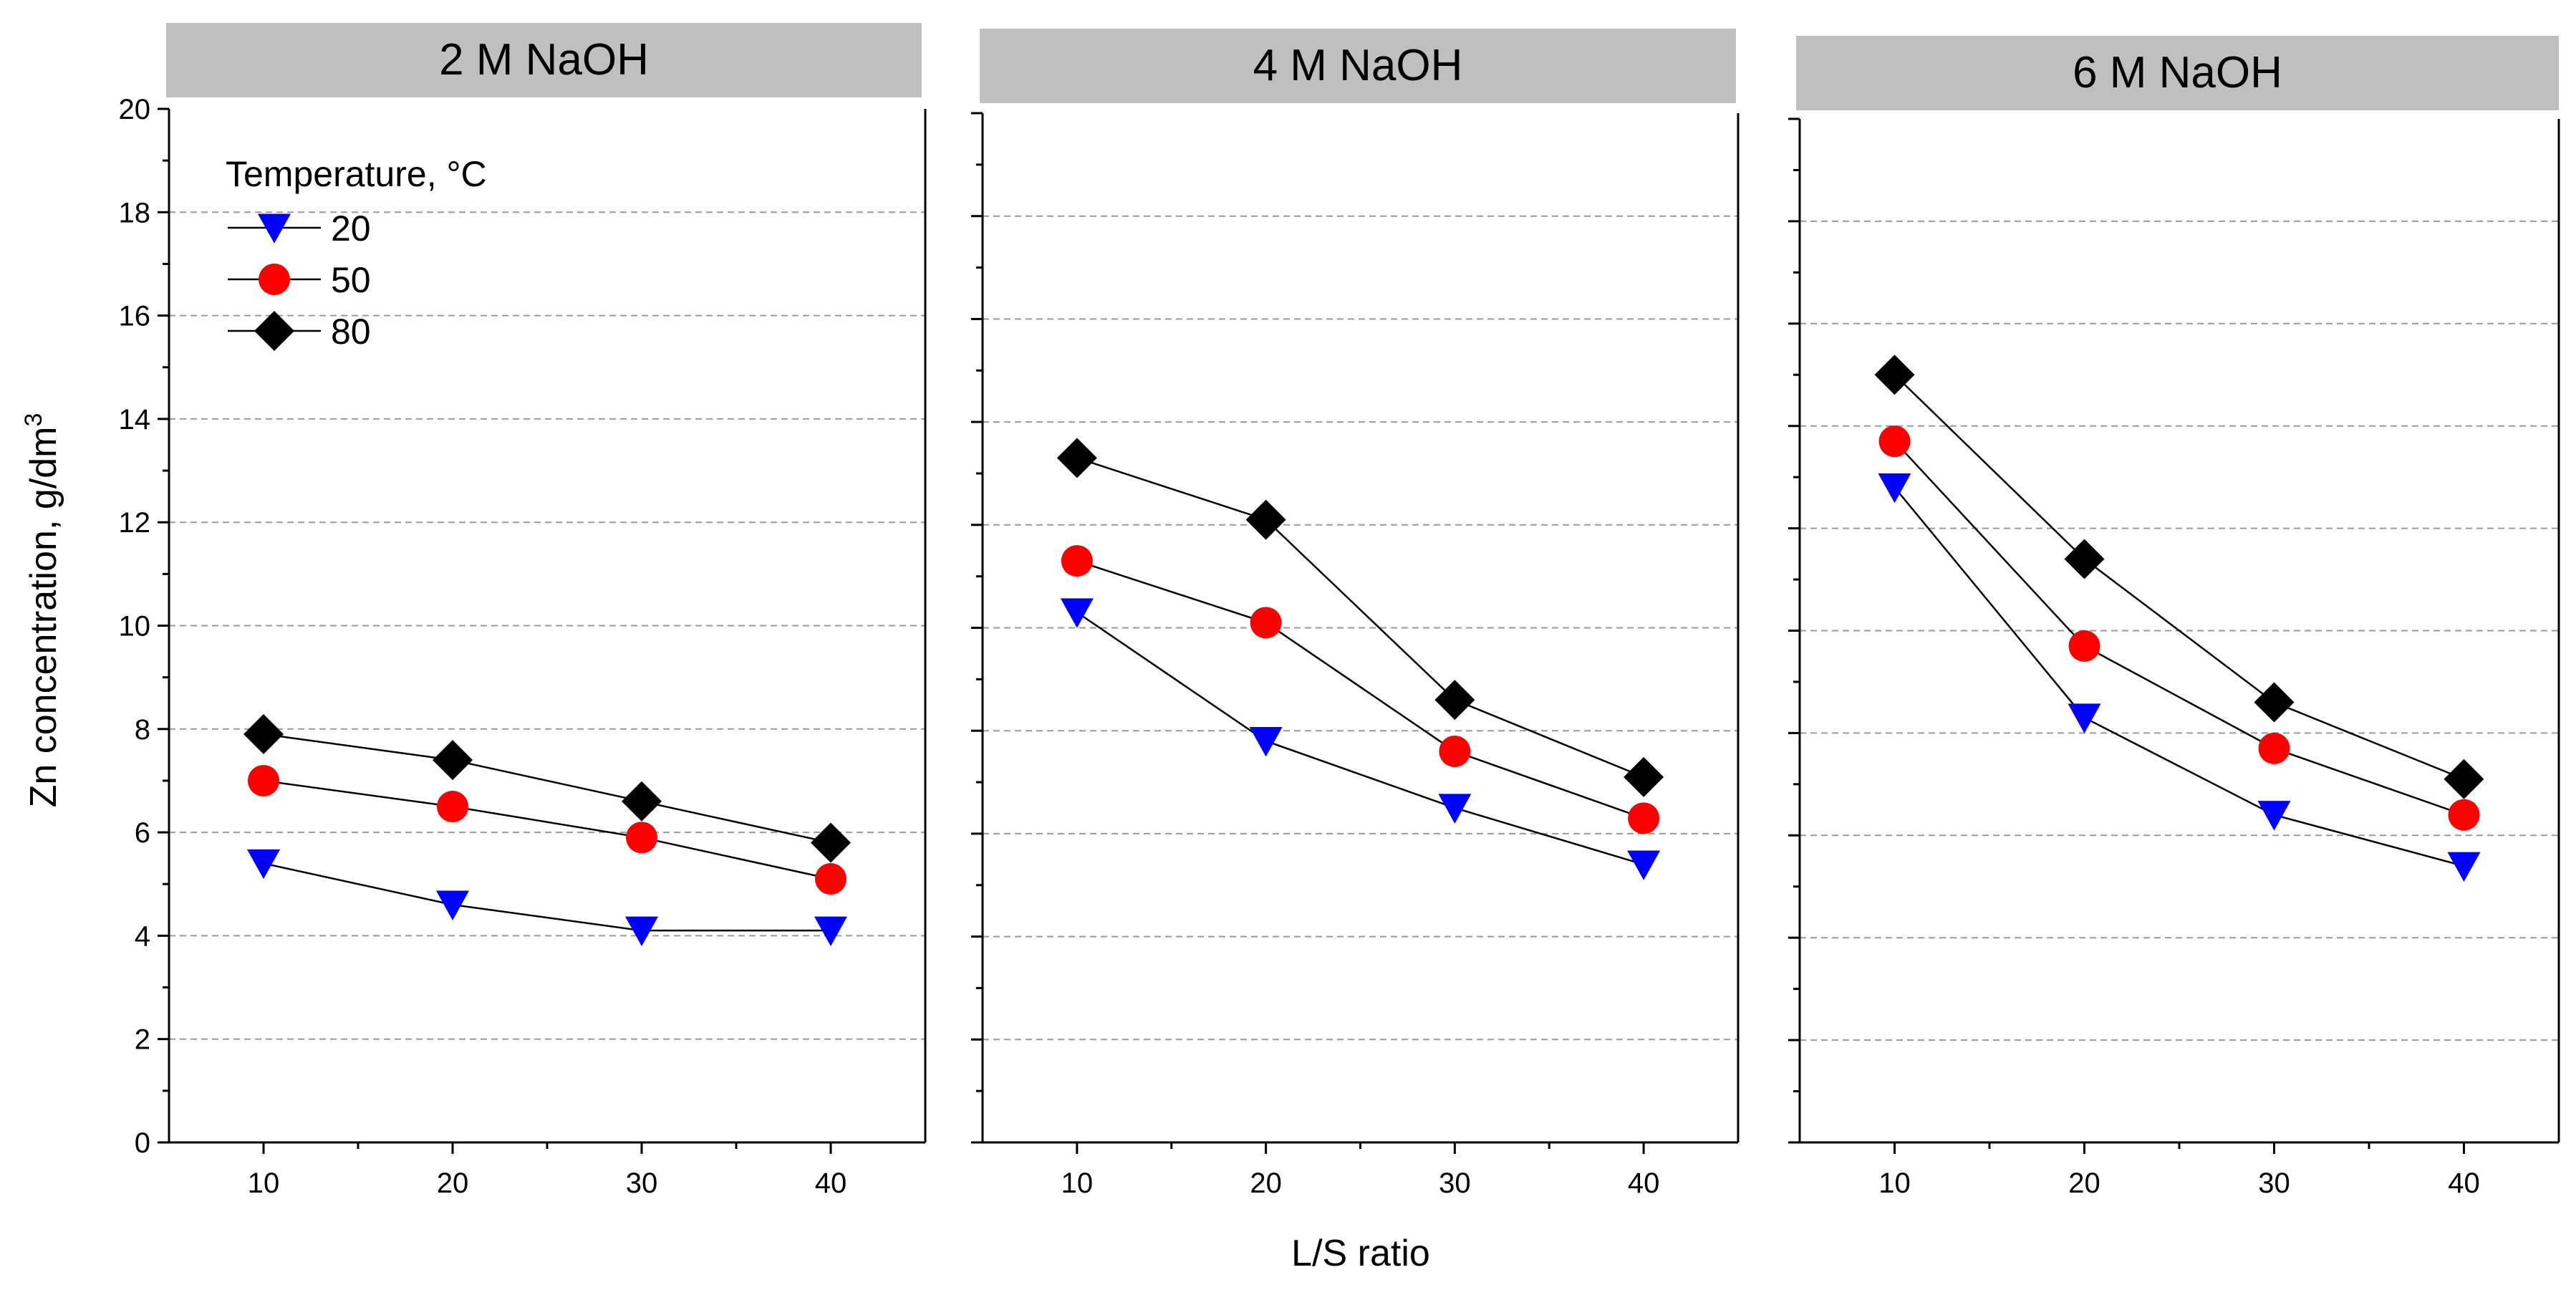 This screenshot has height=1295, width=2576. I want to click on y-tick-label: 6, so click(142, 833).